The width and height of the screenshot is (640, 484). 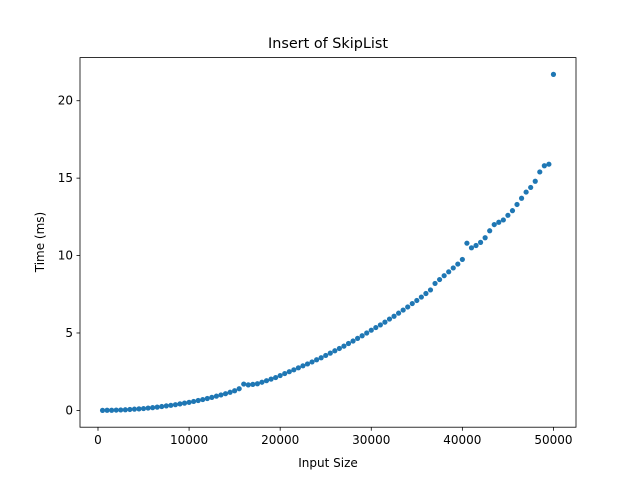 What do you see at coordinates (69, 410) in the screenshot?
I see `y-tick-label: 0` at bounding box center [69, 410].